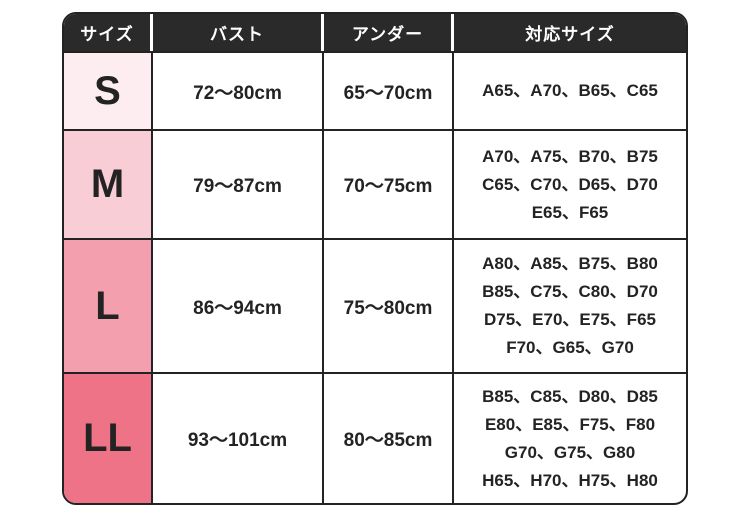 The width and height of the screenshot is (750, 517). Describe the element at coordinates (238, 32) in the screenshot. I see `header-bust: バスト` at that location.